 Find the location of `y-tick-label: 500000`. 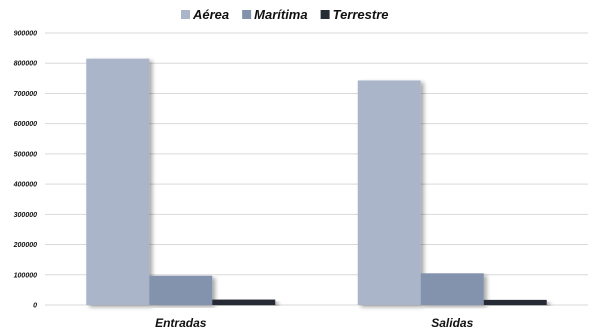

y-tick-label: 500000 is located at coordinates (25, 154).